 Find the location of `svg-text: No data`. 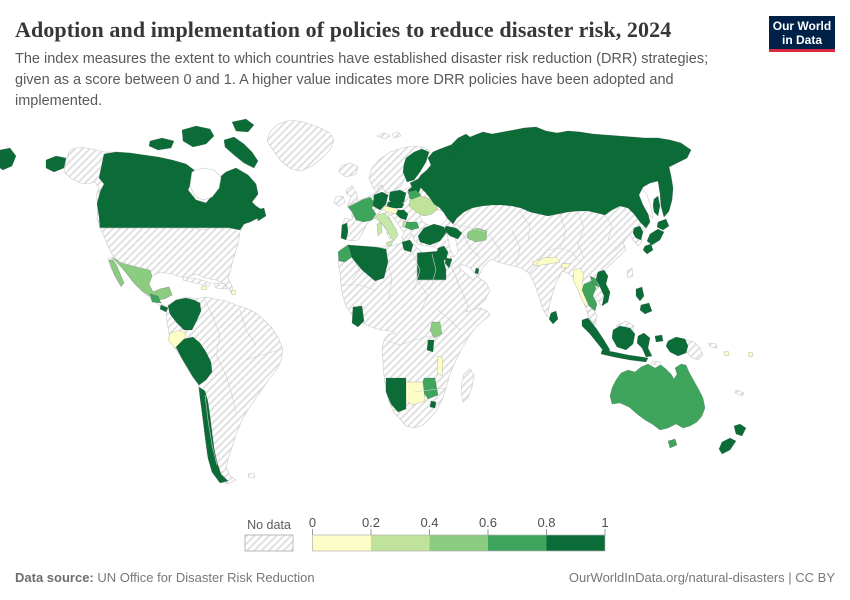

svg-text: No data is located at coordinates (269, 525).